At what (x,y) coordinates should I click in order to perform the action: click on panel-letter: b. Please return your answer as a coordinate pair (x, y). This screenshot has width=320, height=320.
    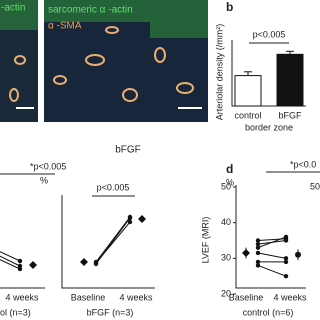
    Looking at the image, I should click on (229, 7).